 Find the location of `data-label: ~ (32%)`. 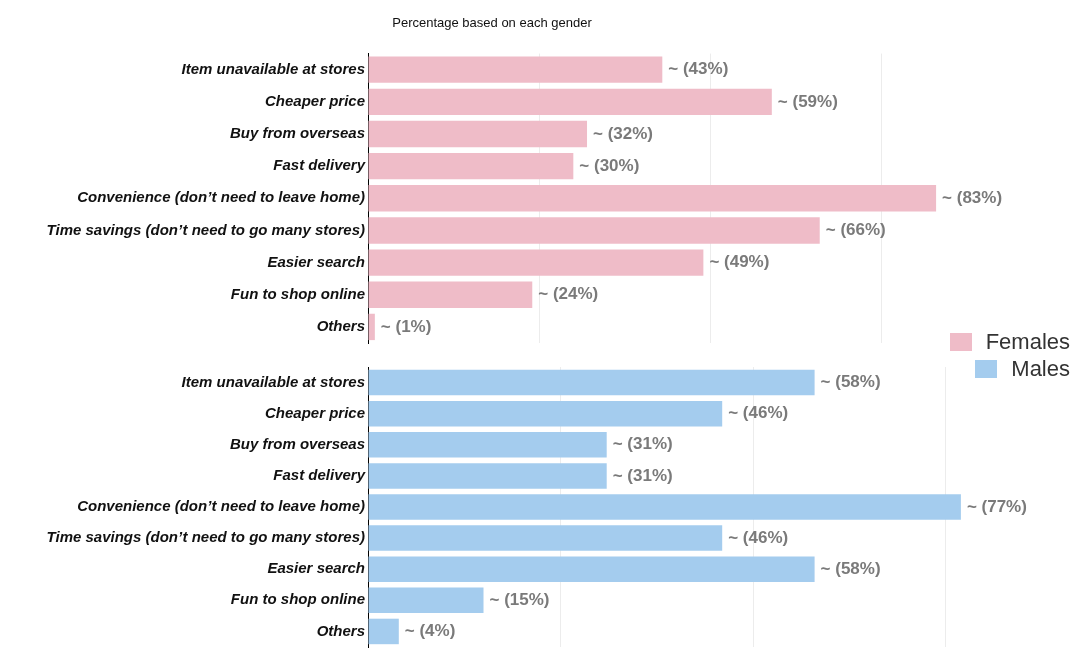

data-label: ~ (32%) is located at coordinates (623, 133).